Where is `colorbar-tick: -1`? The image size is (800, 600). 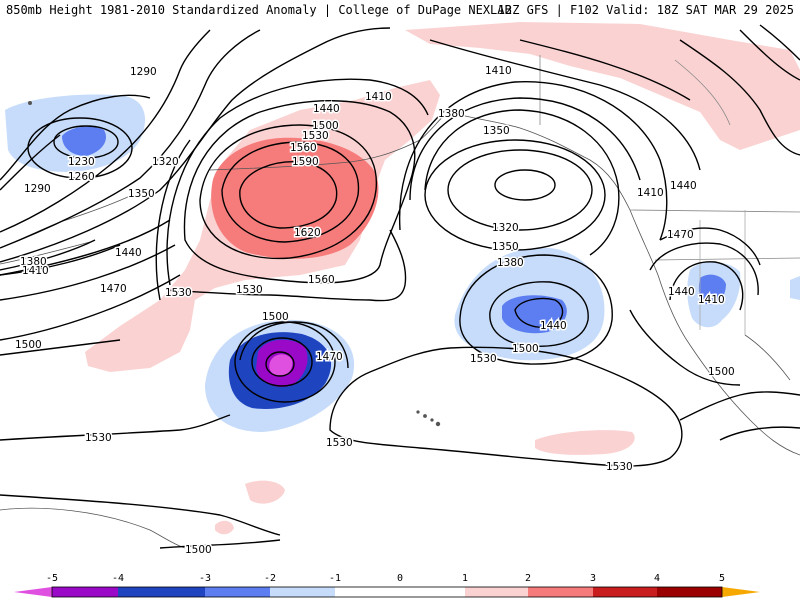 colorbar-tick: -1 is located at coordinates (335, 578).